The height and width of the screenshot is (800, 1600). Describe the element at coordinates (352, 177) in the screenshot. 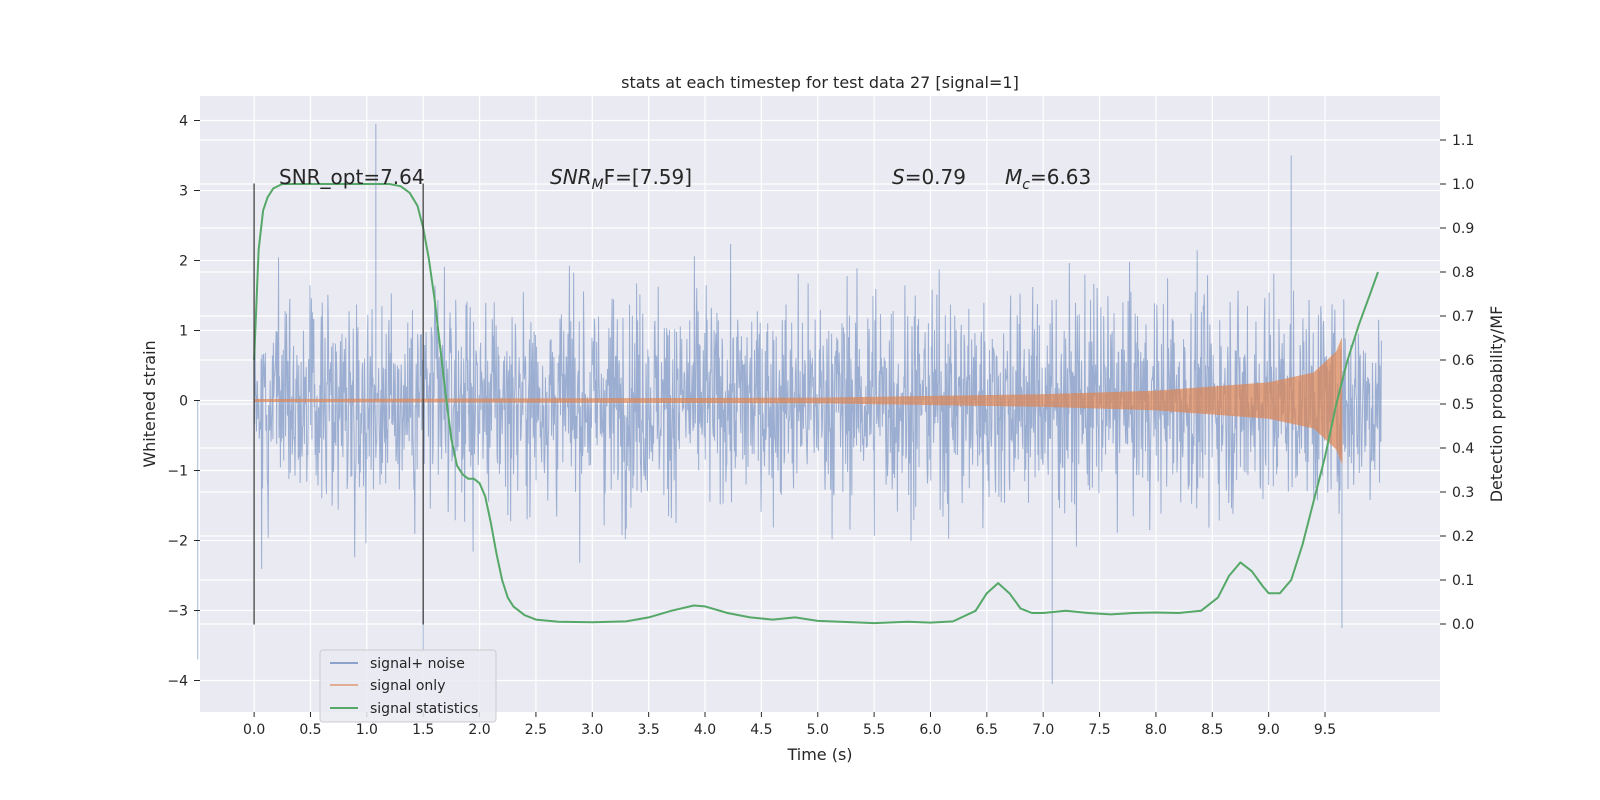

I see `annotation-snr-opt: SNR_opt=7.64` at that location.